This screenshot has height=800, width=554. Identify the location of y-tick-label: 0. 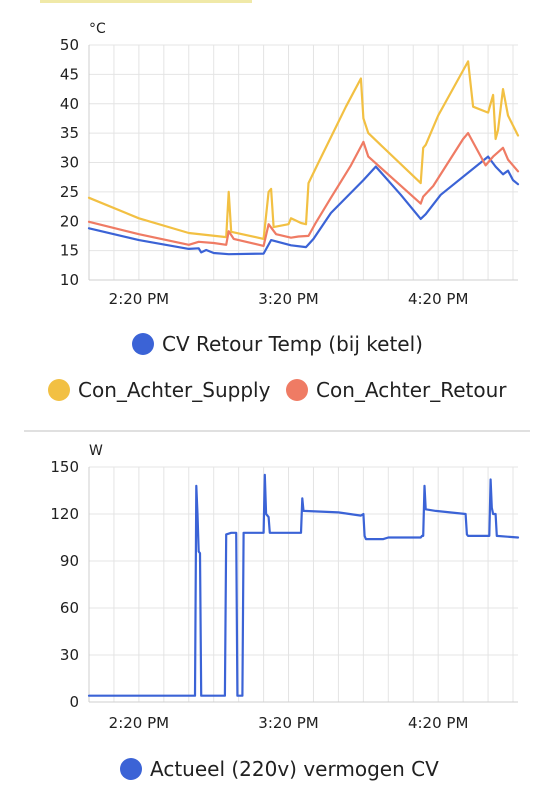
(74, 702).